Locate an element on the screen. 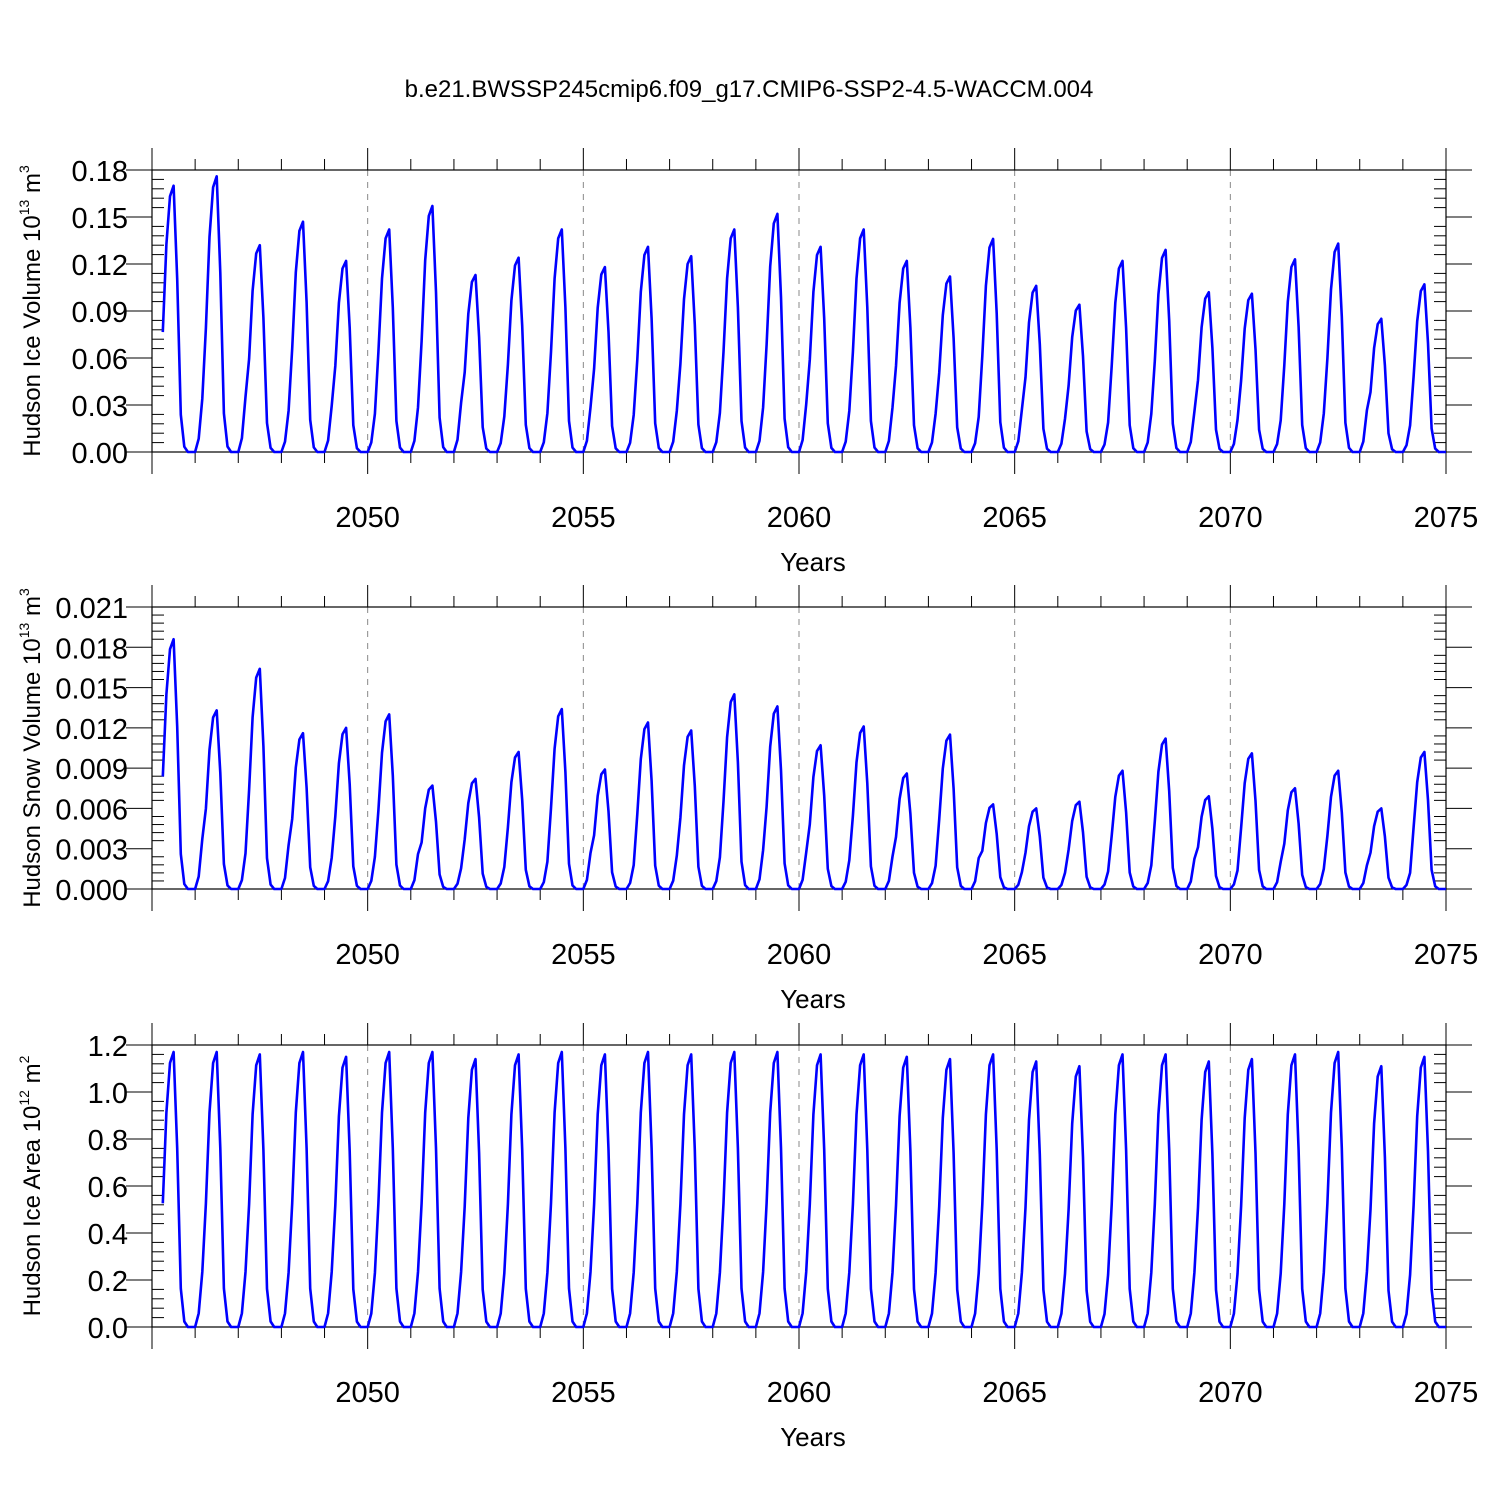 This screenshot has width=1500, height=1505. y-tick-label: 0.06 is located at coordinates (100, 360).